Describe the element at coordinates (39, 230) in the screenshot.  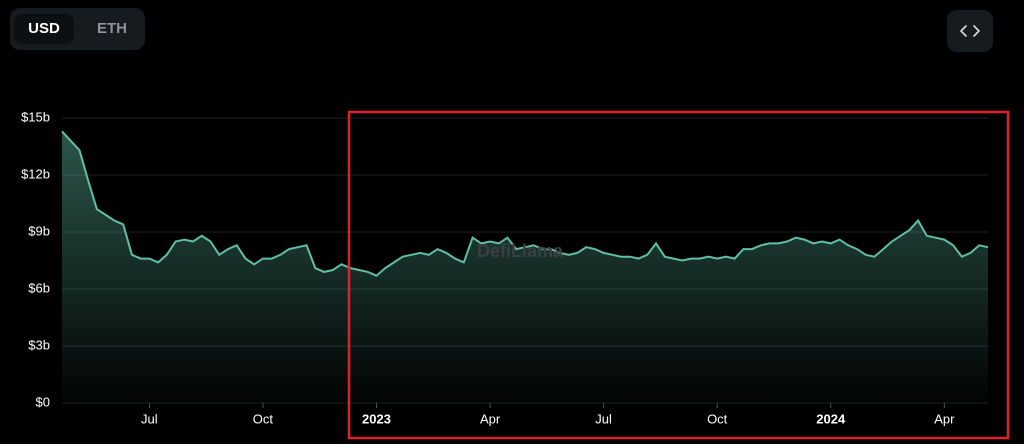
I see `y-tick-label: $9b` at that location.